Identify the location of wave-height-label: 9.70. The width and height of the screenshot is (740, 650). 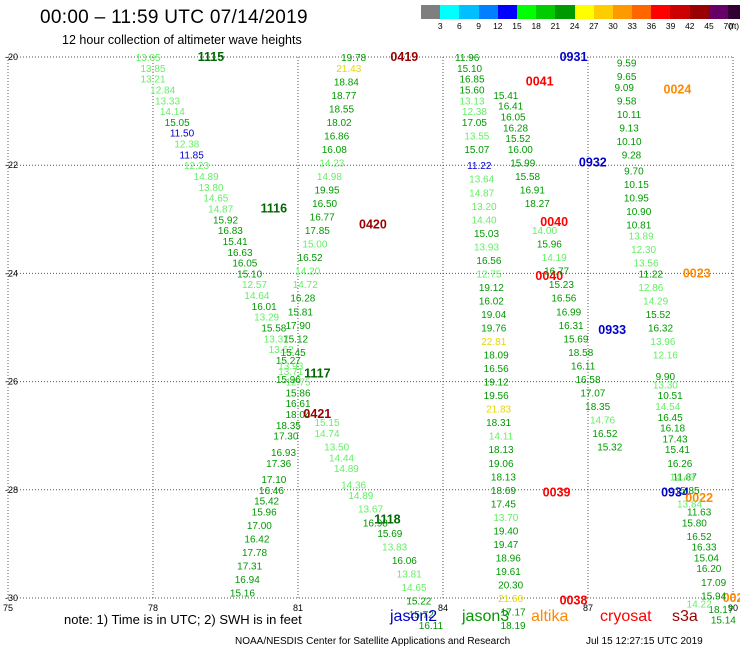
(634, 172).